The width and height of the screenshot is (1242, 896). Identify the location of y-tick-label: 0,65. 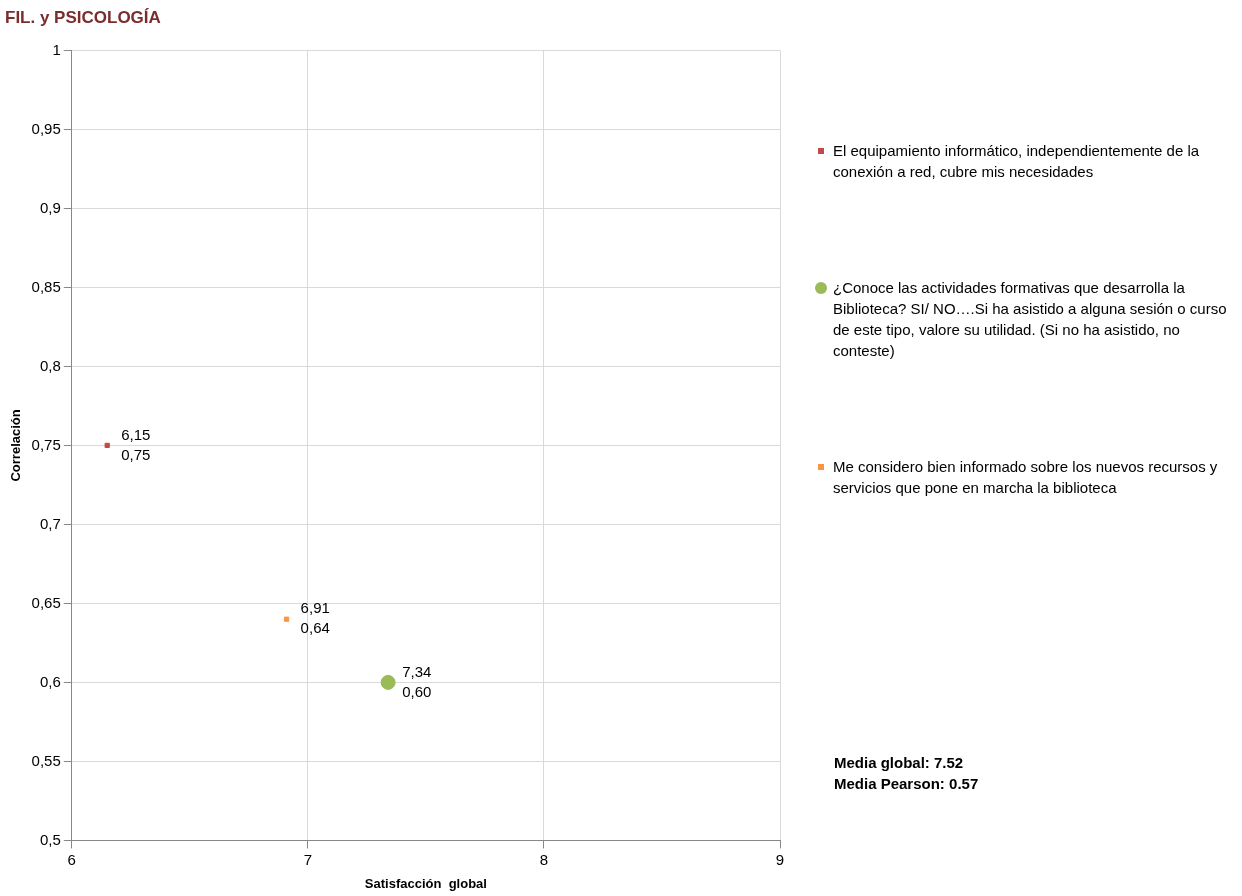
(46, 602).